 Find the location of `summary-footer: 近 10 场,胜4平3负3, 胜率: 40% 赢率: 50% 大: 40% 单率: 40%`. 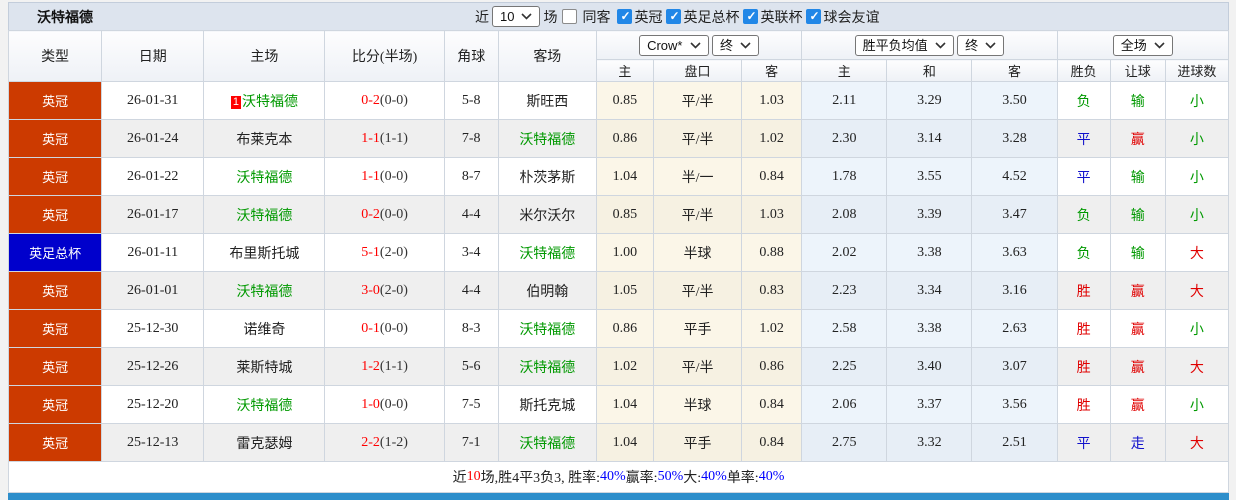

summary-footer: 近 10 场,胜4平3负3, 胜率: 40% 赢率: 50% 大: 40% 单率: 40% is located at coordinates (618, 477).